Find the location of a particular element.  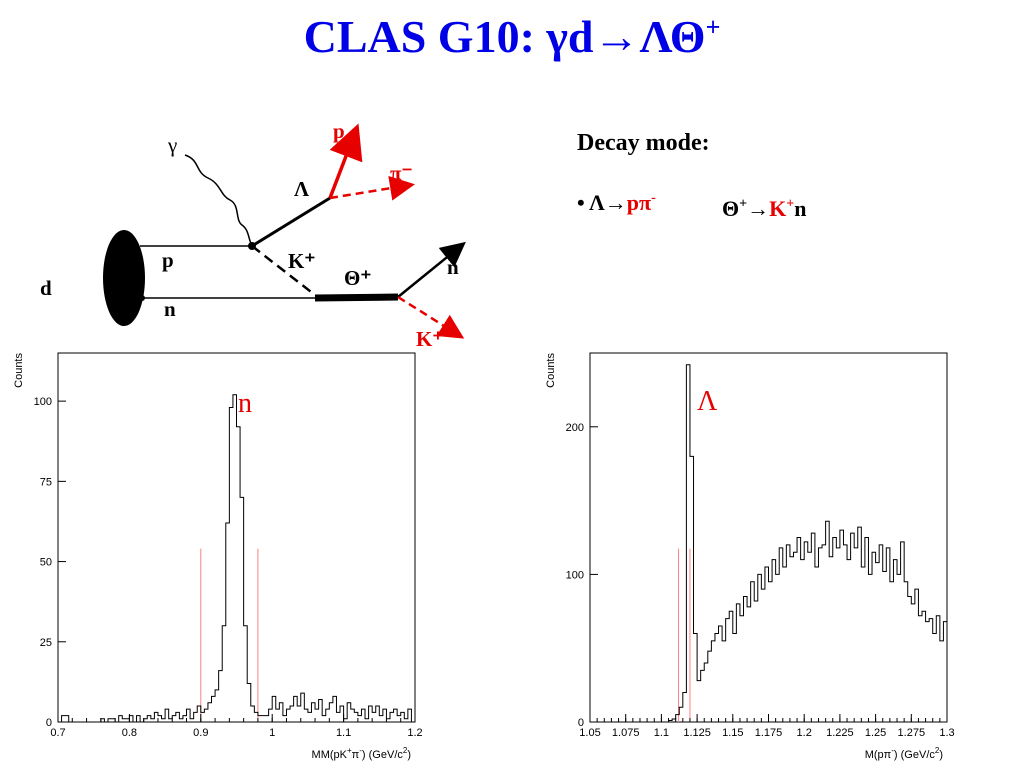

decay-theta-kaon: K is located at coordinates (778, 208).